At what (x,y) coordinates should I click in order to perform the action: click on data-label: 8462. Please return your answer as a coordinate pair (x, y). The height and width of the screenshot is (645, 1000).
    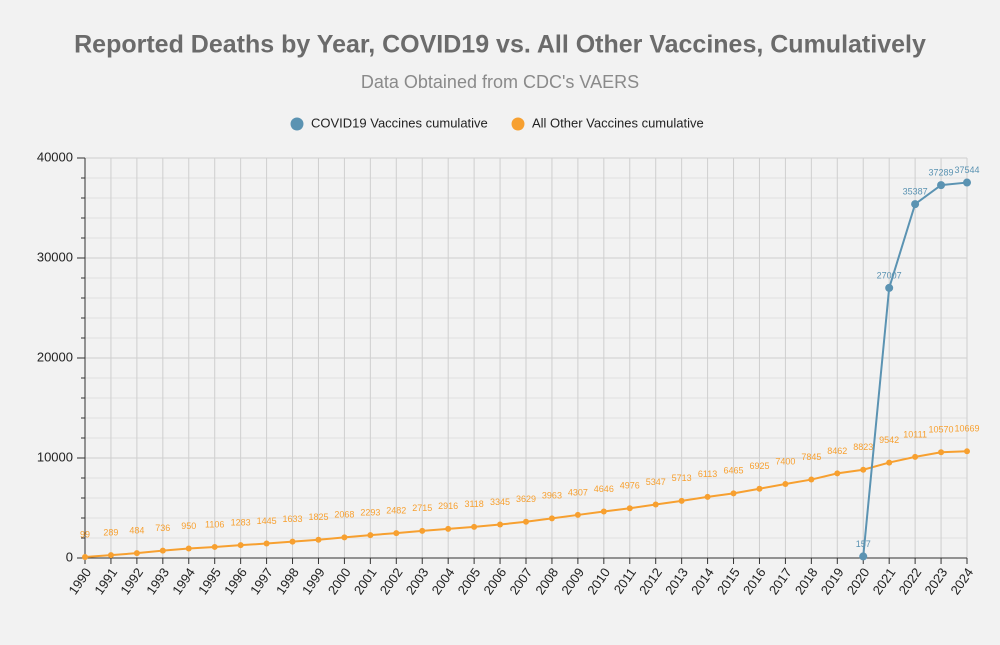
    Looking at the image, I should click on (837, 451).